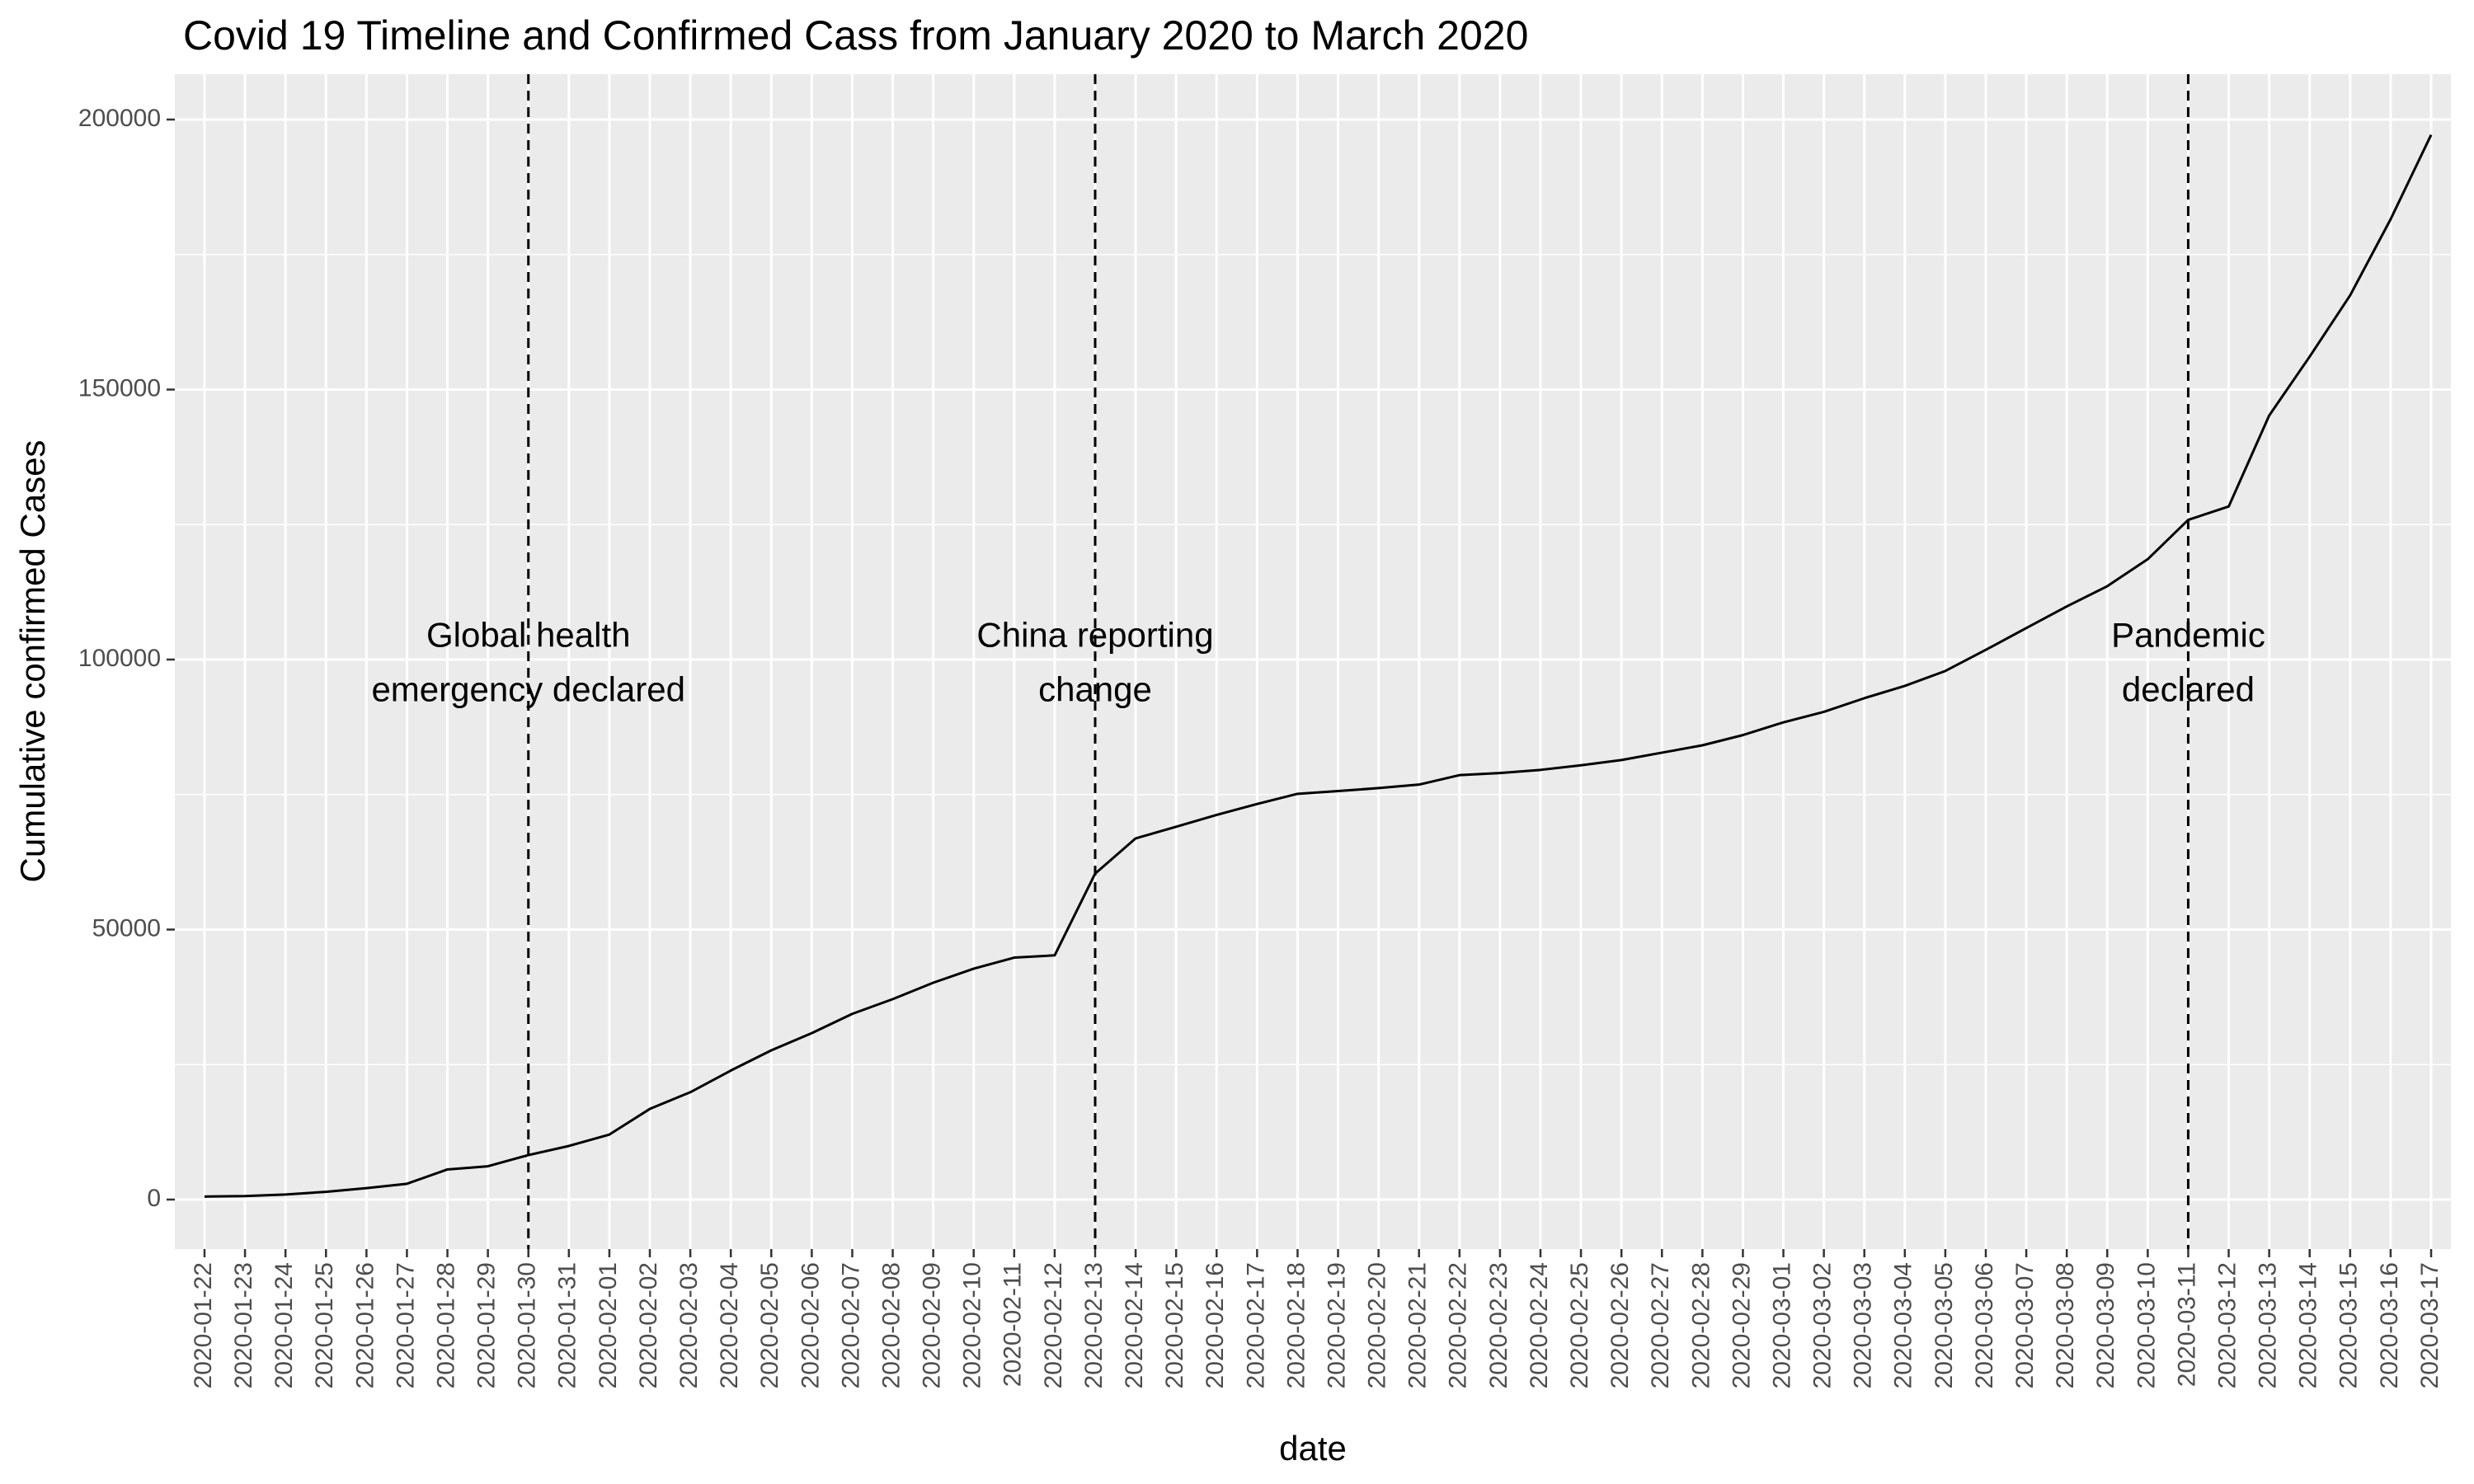 This screenshot has height=1484, width=2474. What do you see at coordinates (1863, 1325) in the screenshot?
I see `x-tick-label: 2020-03-03` at bounding box center [1863, 1325].